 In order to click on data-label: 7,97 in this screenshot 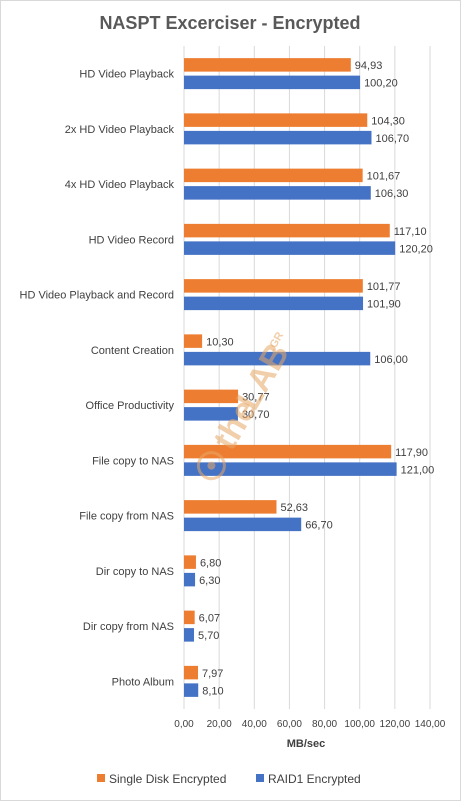, I will do `click(212, 674)`.